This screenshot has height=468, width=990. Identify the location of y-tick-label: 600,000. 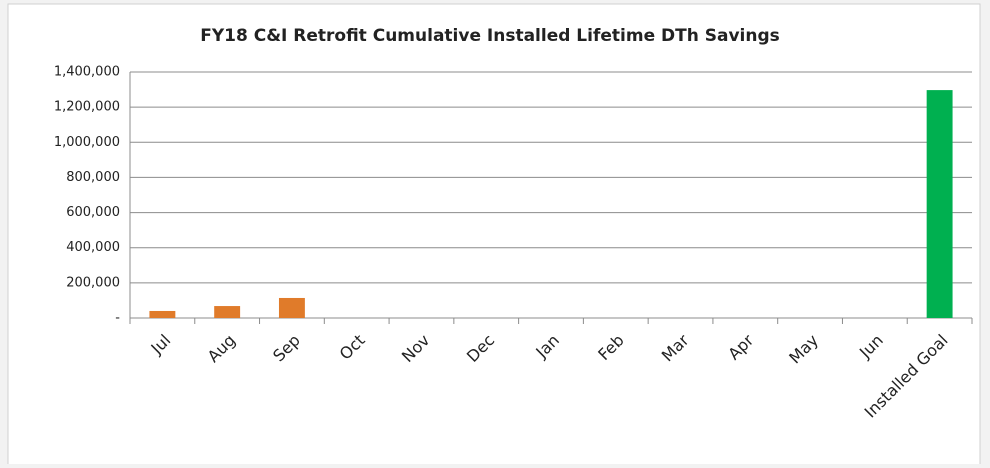
(93, 212).